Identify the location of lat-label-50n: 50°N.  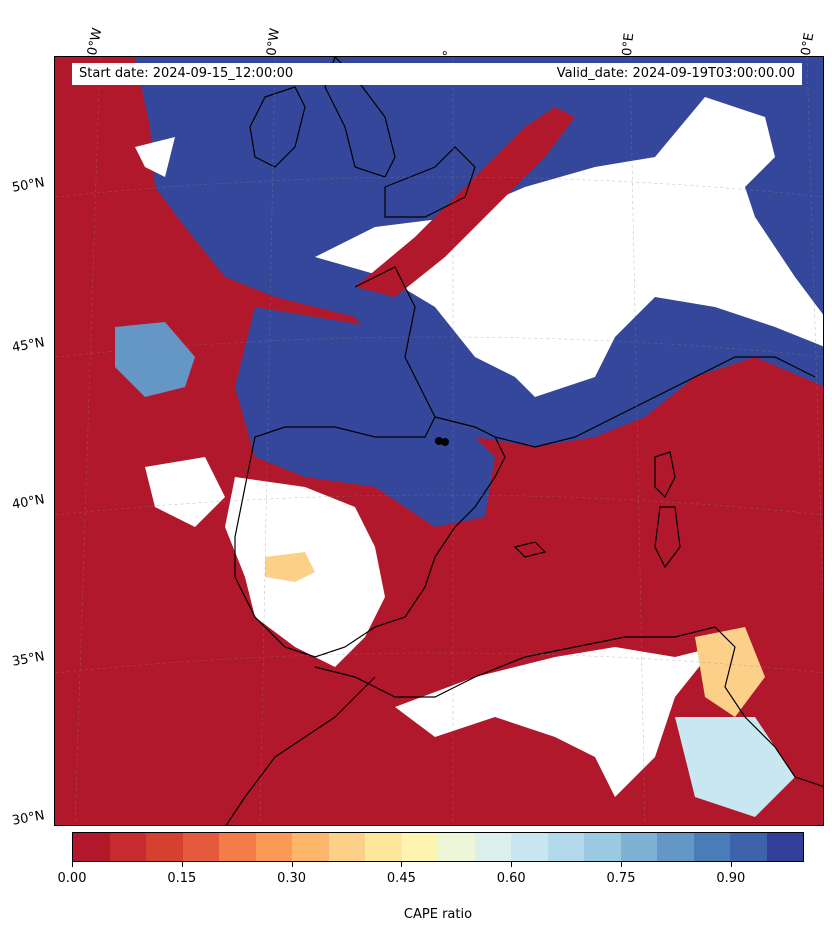
(28, 185).